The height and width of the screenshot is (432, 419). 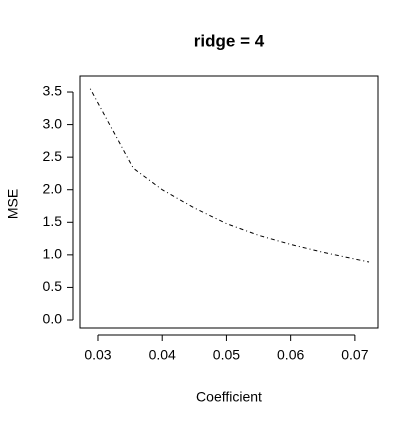 I want to click on y-tick-label: 1.0, so click(x=53, y=254).